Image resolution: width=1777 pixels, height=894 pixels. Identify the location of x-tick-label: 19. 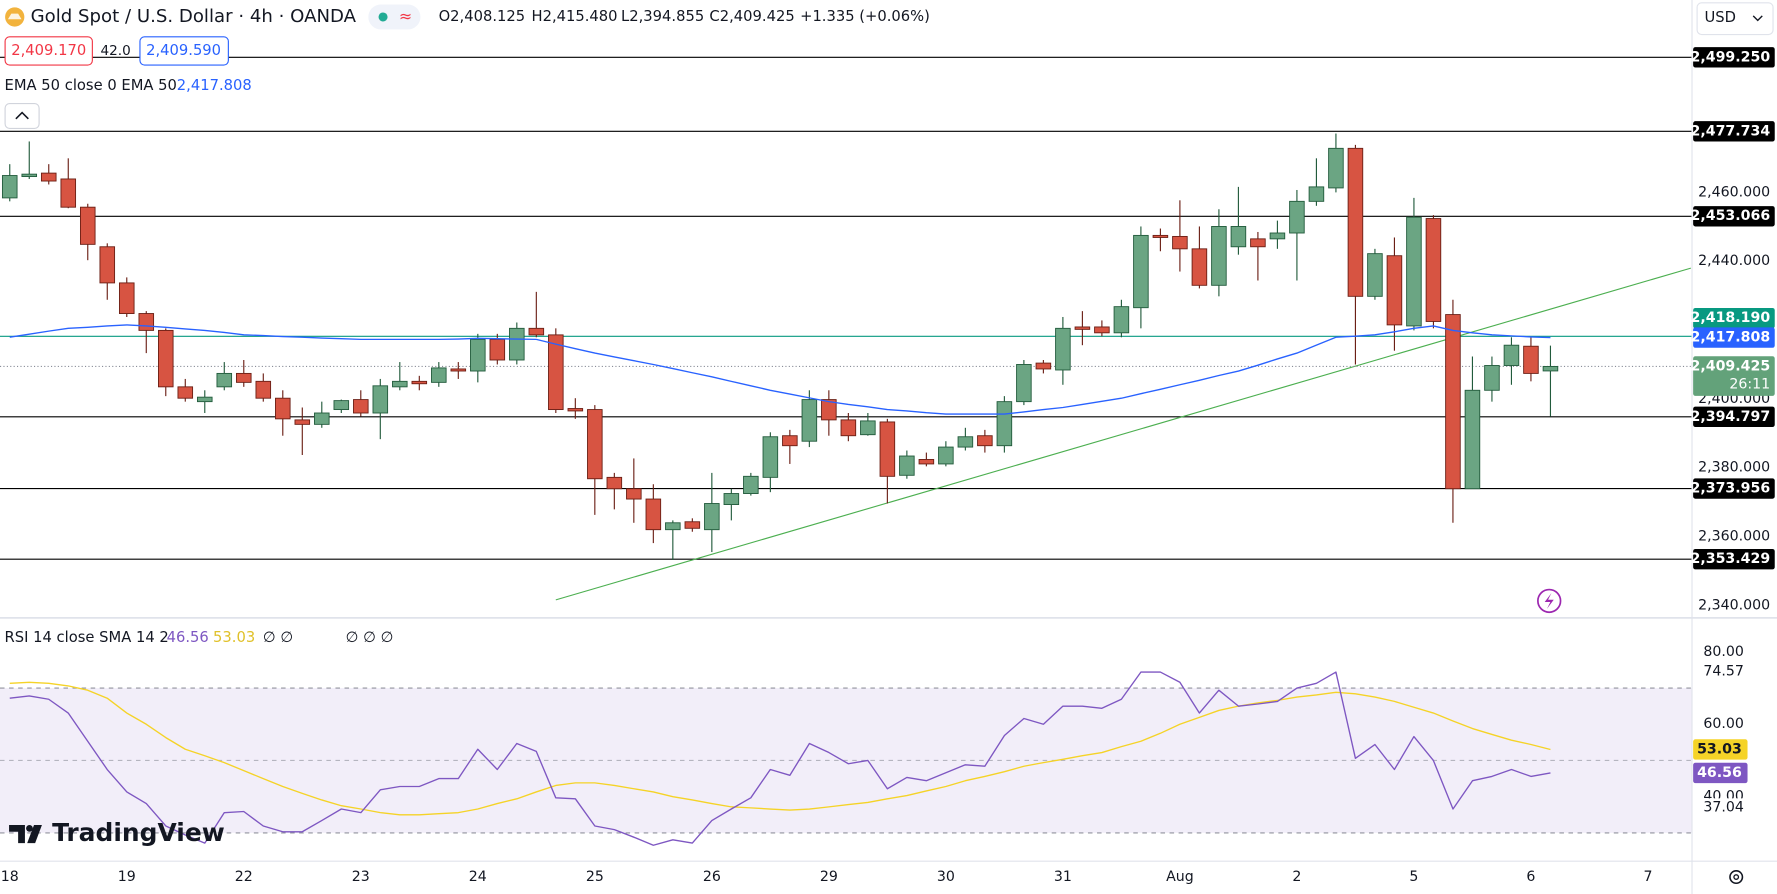
(127, 877).